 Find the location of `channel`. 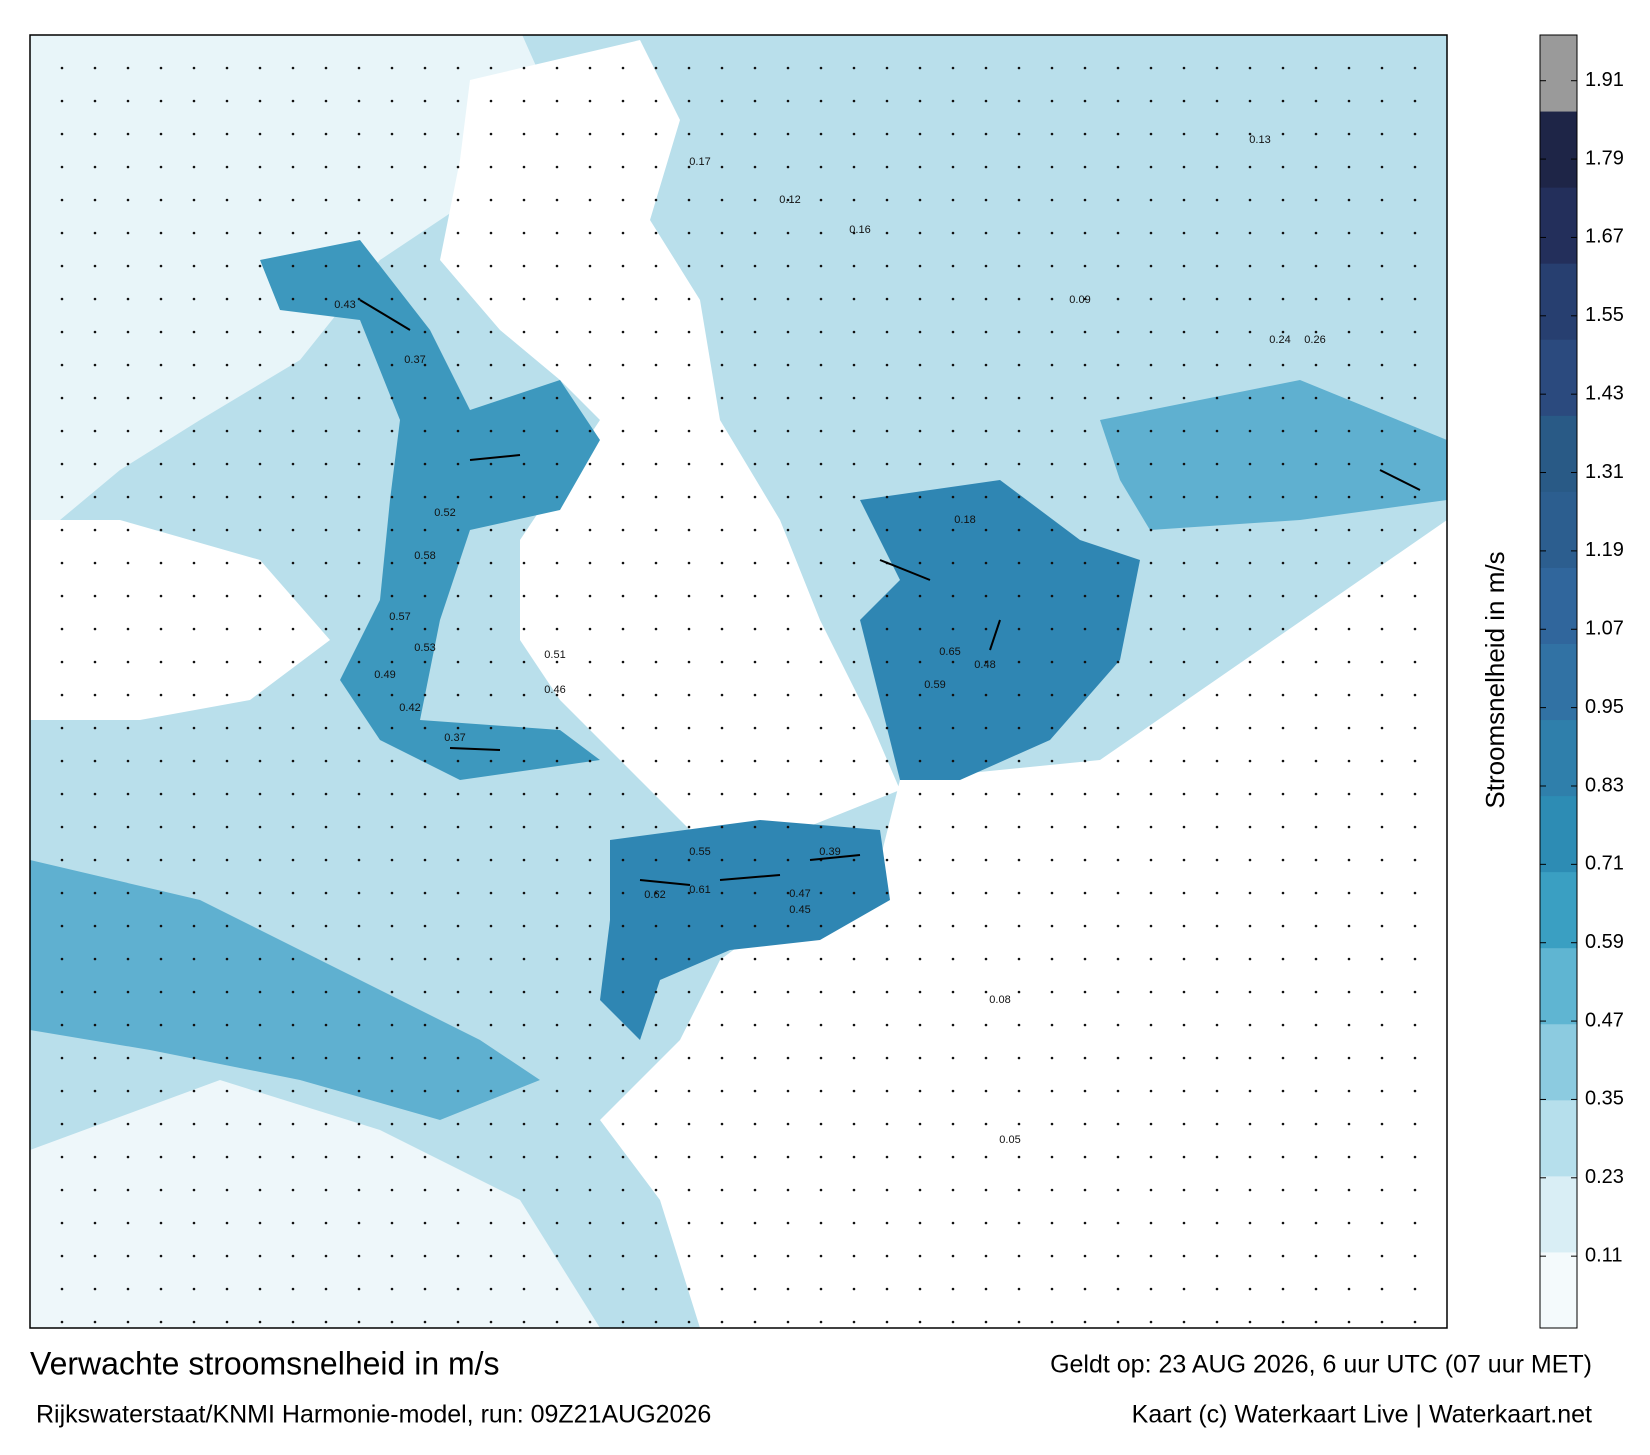

channel is located at coordinates (745, 930).